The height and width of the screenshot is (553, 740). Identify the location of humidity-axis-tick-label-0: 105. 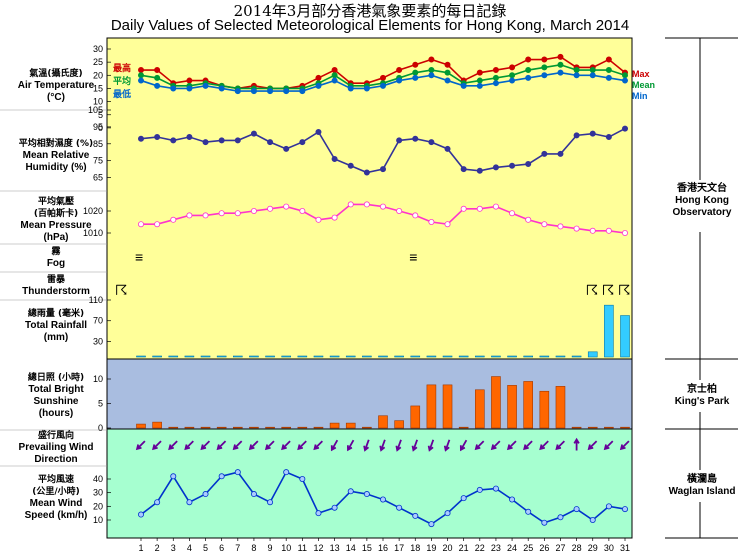
(95, 110).